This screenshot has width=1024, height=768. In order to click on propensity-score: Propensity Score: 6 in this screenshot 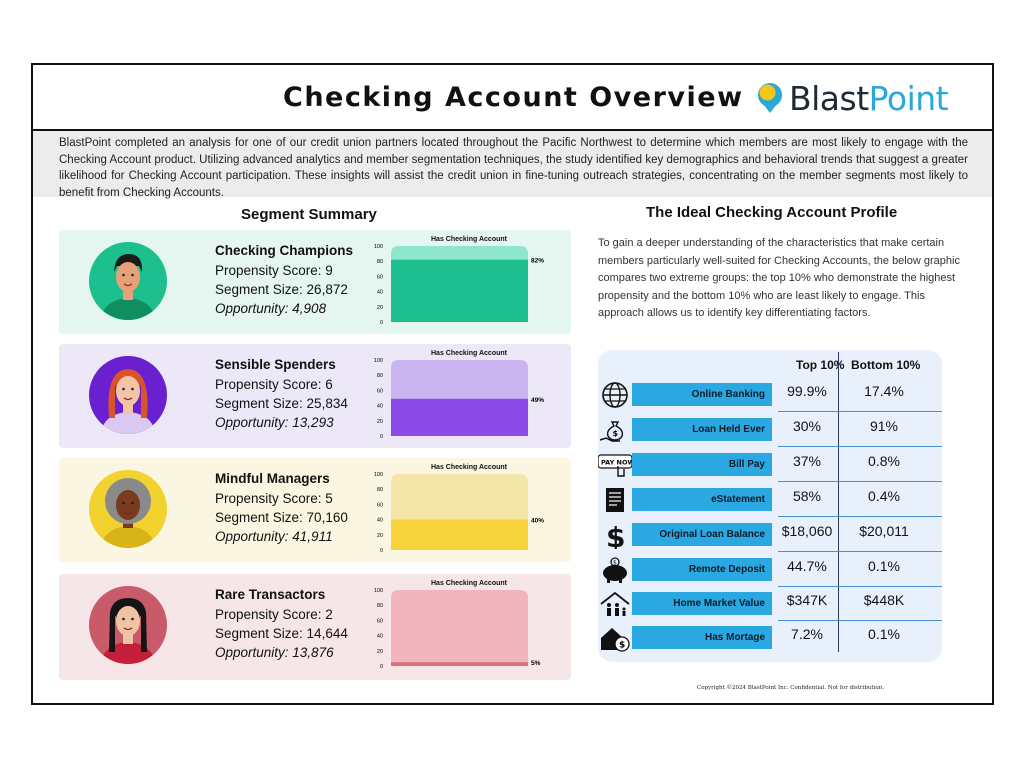, I will do `click(274, 384)`.